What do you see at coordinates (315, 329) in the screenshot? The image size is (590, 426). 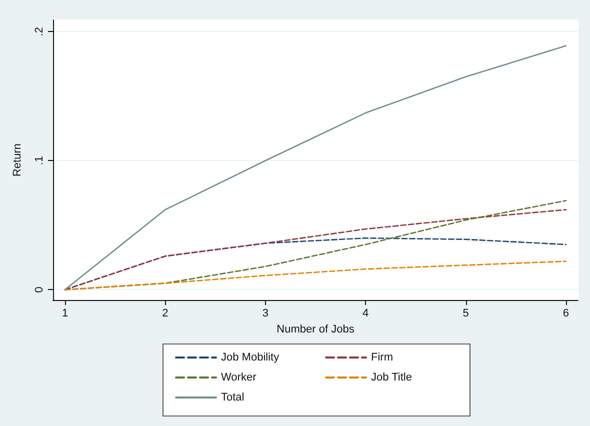 I see `x-axis-title: Number of Jobs` at bounding box center [315, 329].